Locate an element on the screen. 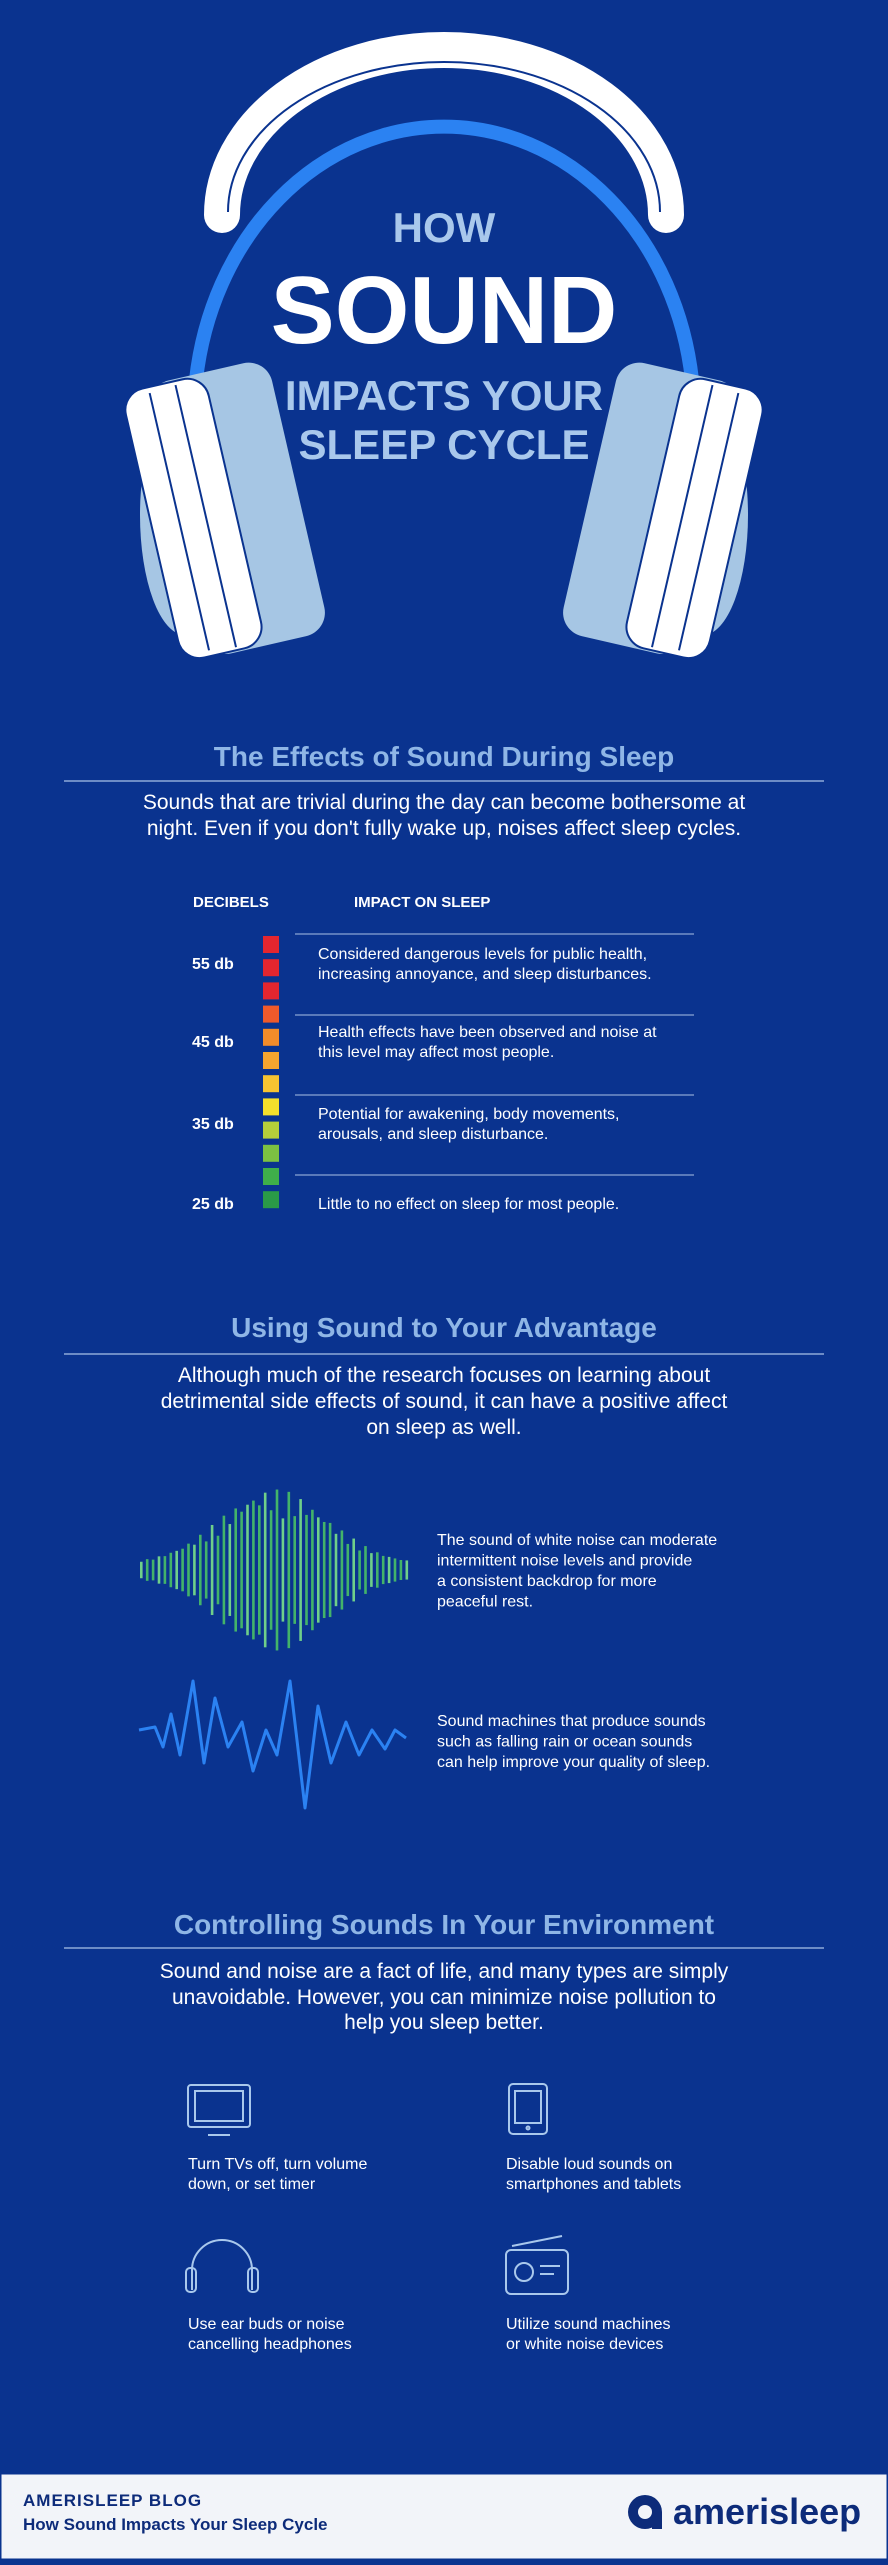 This screenshot has height=2565, width=888. intro-line: on sleep as well. is located at coordinates (443, 1427).